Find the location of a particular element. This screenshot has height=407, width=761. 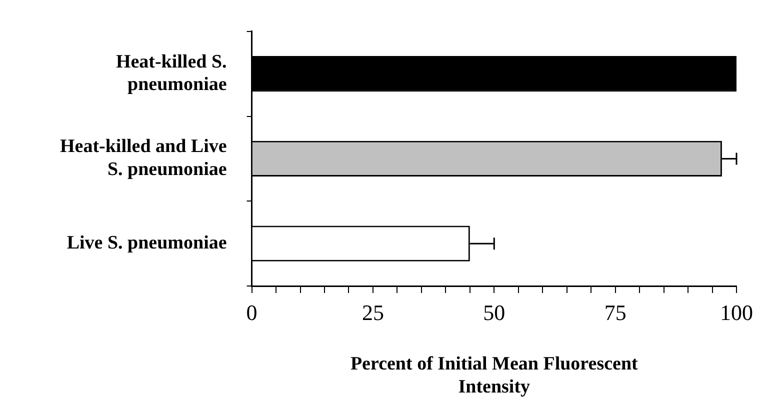

x-tick-label: 100 is located at coordinates (736, 312).